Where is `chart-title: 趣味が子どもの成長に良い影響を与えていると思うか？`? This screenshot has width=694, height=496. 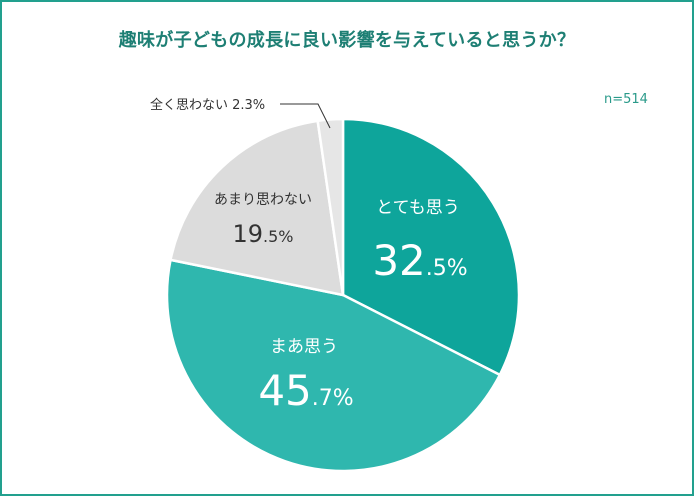 chart-title: 趣味が子どもの成長に良い影響を与えていると思うか？ is located at coordinates (347, 42).